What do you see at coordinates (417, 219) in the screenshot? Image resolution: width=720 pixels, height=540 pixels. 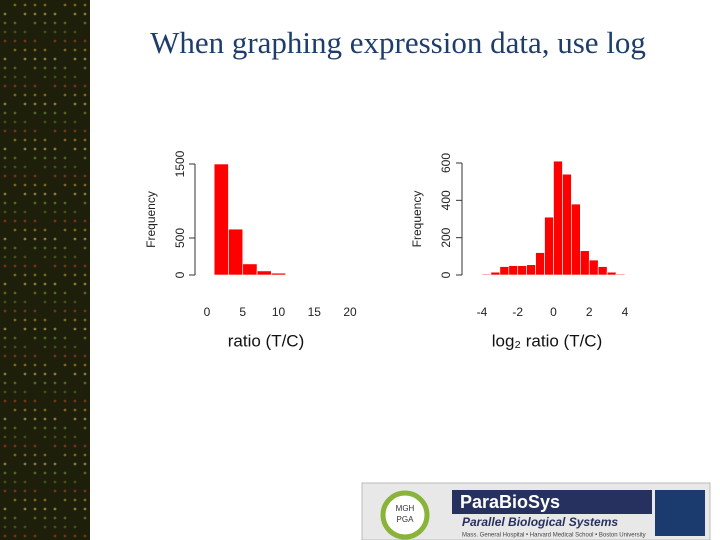 I see `y-axis-label: Frequency` at bounding box center [417, 219].